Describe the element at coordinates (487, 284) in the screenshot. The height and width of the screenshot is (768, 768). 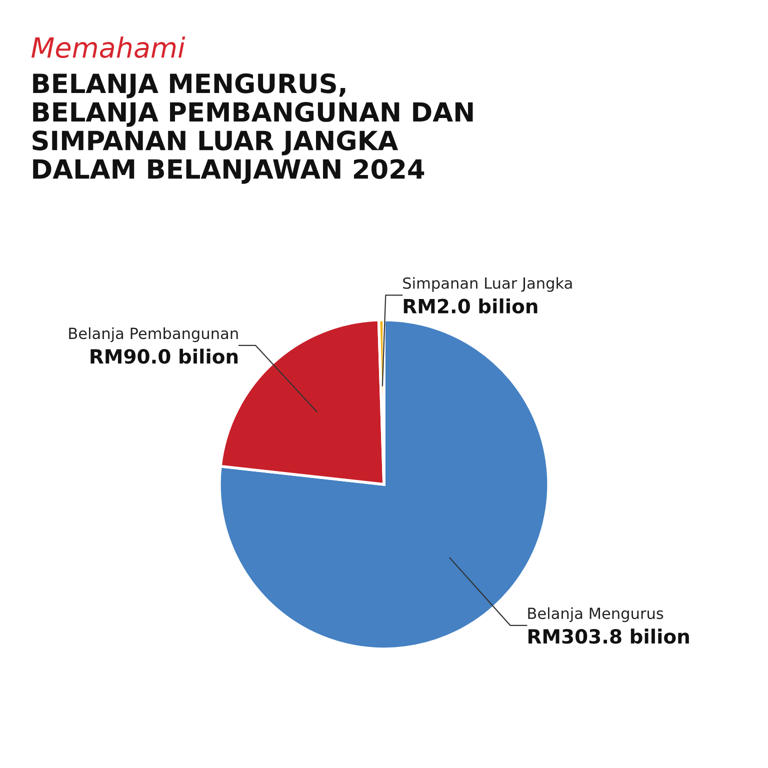
I see `slice-label: Simpanan Luar Jangka` at that location.